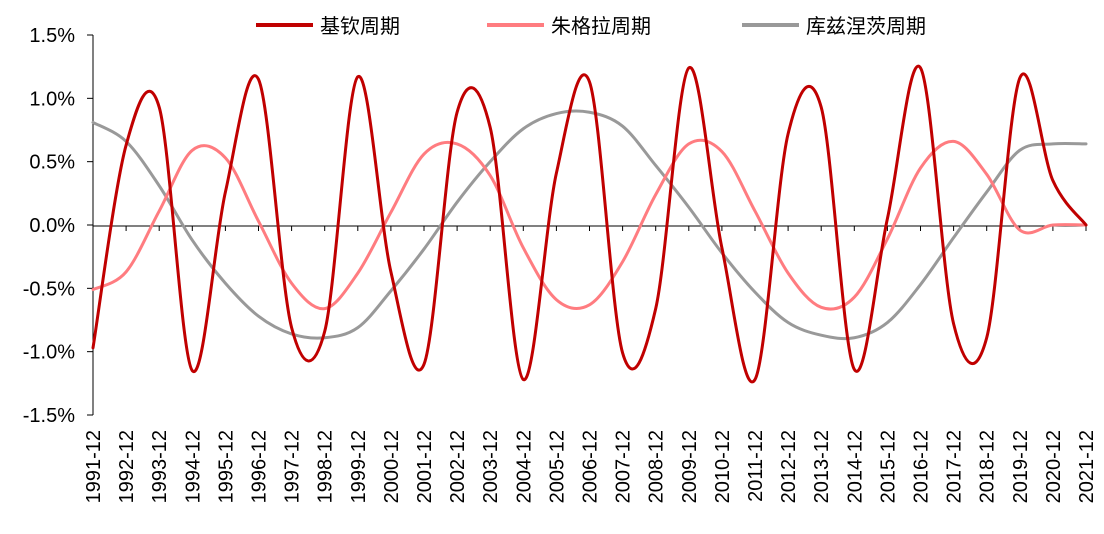 Image resolution: width=1104 pixels, height=534 pixels. Describe the element at coordinates (52, 226) in the screenshot. I see `y-tick-label: 0.0%` at that location.